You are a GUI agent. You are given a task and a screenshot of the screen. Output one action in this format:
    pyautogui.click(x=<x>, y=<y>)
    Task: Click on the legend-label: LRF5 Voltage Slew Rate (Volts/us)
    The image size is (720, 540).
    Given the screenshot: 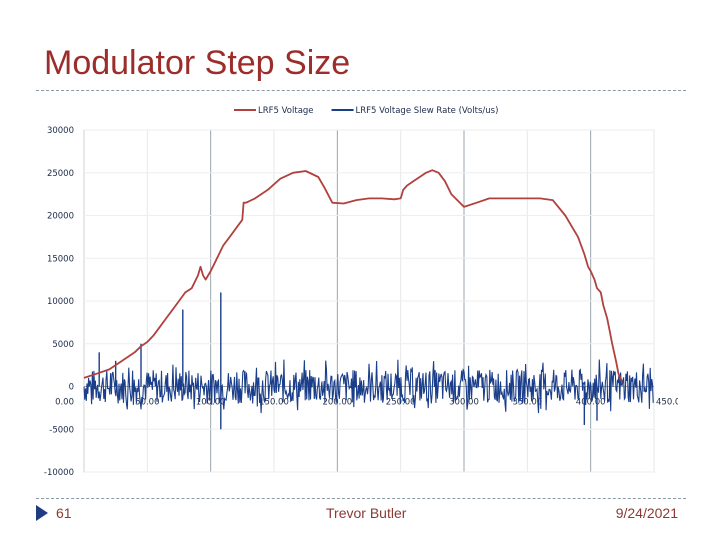 What is the action you would take?
    pyautogui.click(x=427, y=111)
    